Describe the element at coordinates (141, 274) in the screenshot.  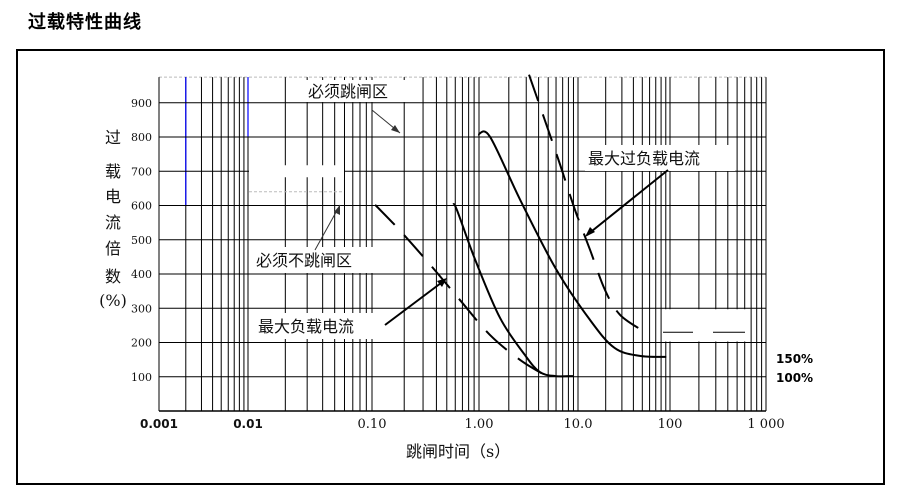
I see `y-tick-label: 400` at that location.